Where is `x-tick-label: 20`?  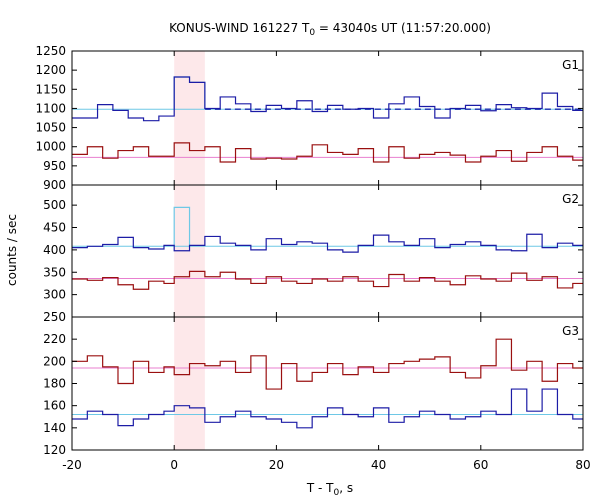
x-tick-label: 20 is located at coordinates (276, 465).